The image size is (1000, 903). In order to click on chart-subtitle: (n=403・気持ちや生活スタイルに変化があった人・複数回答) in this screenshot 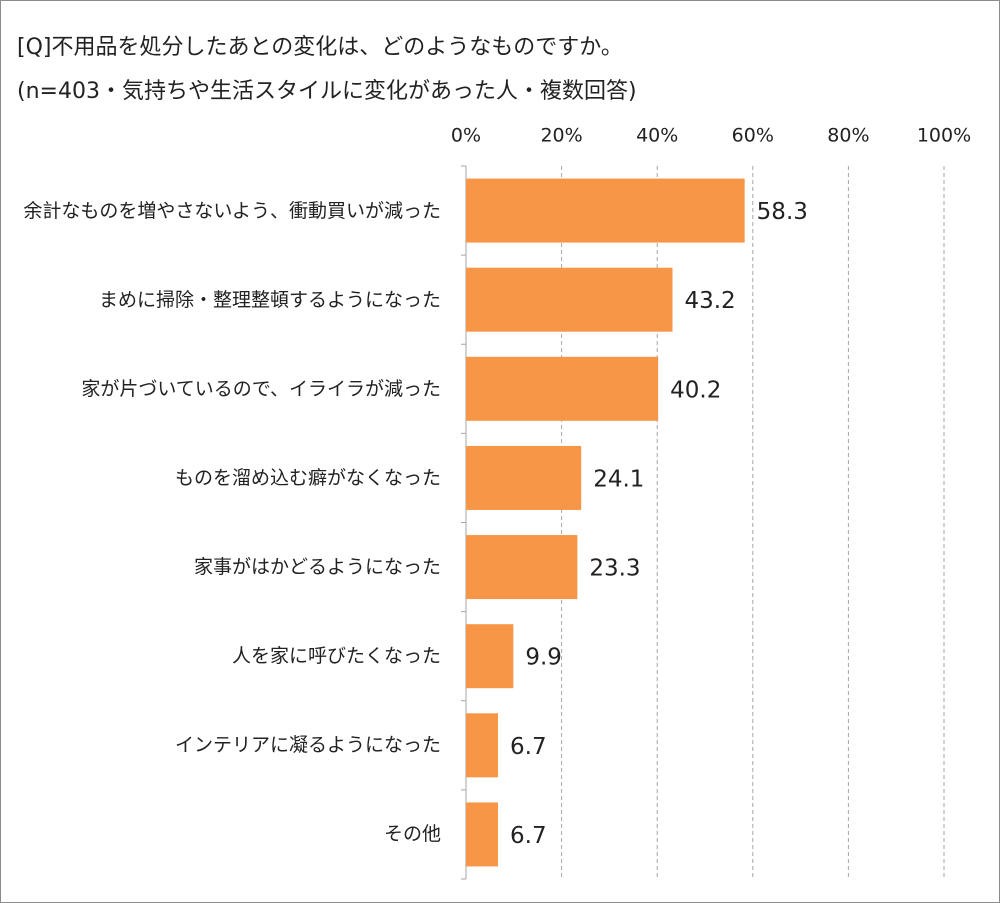, I will do `click(327, 91)`.